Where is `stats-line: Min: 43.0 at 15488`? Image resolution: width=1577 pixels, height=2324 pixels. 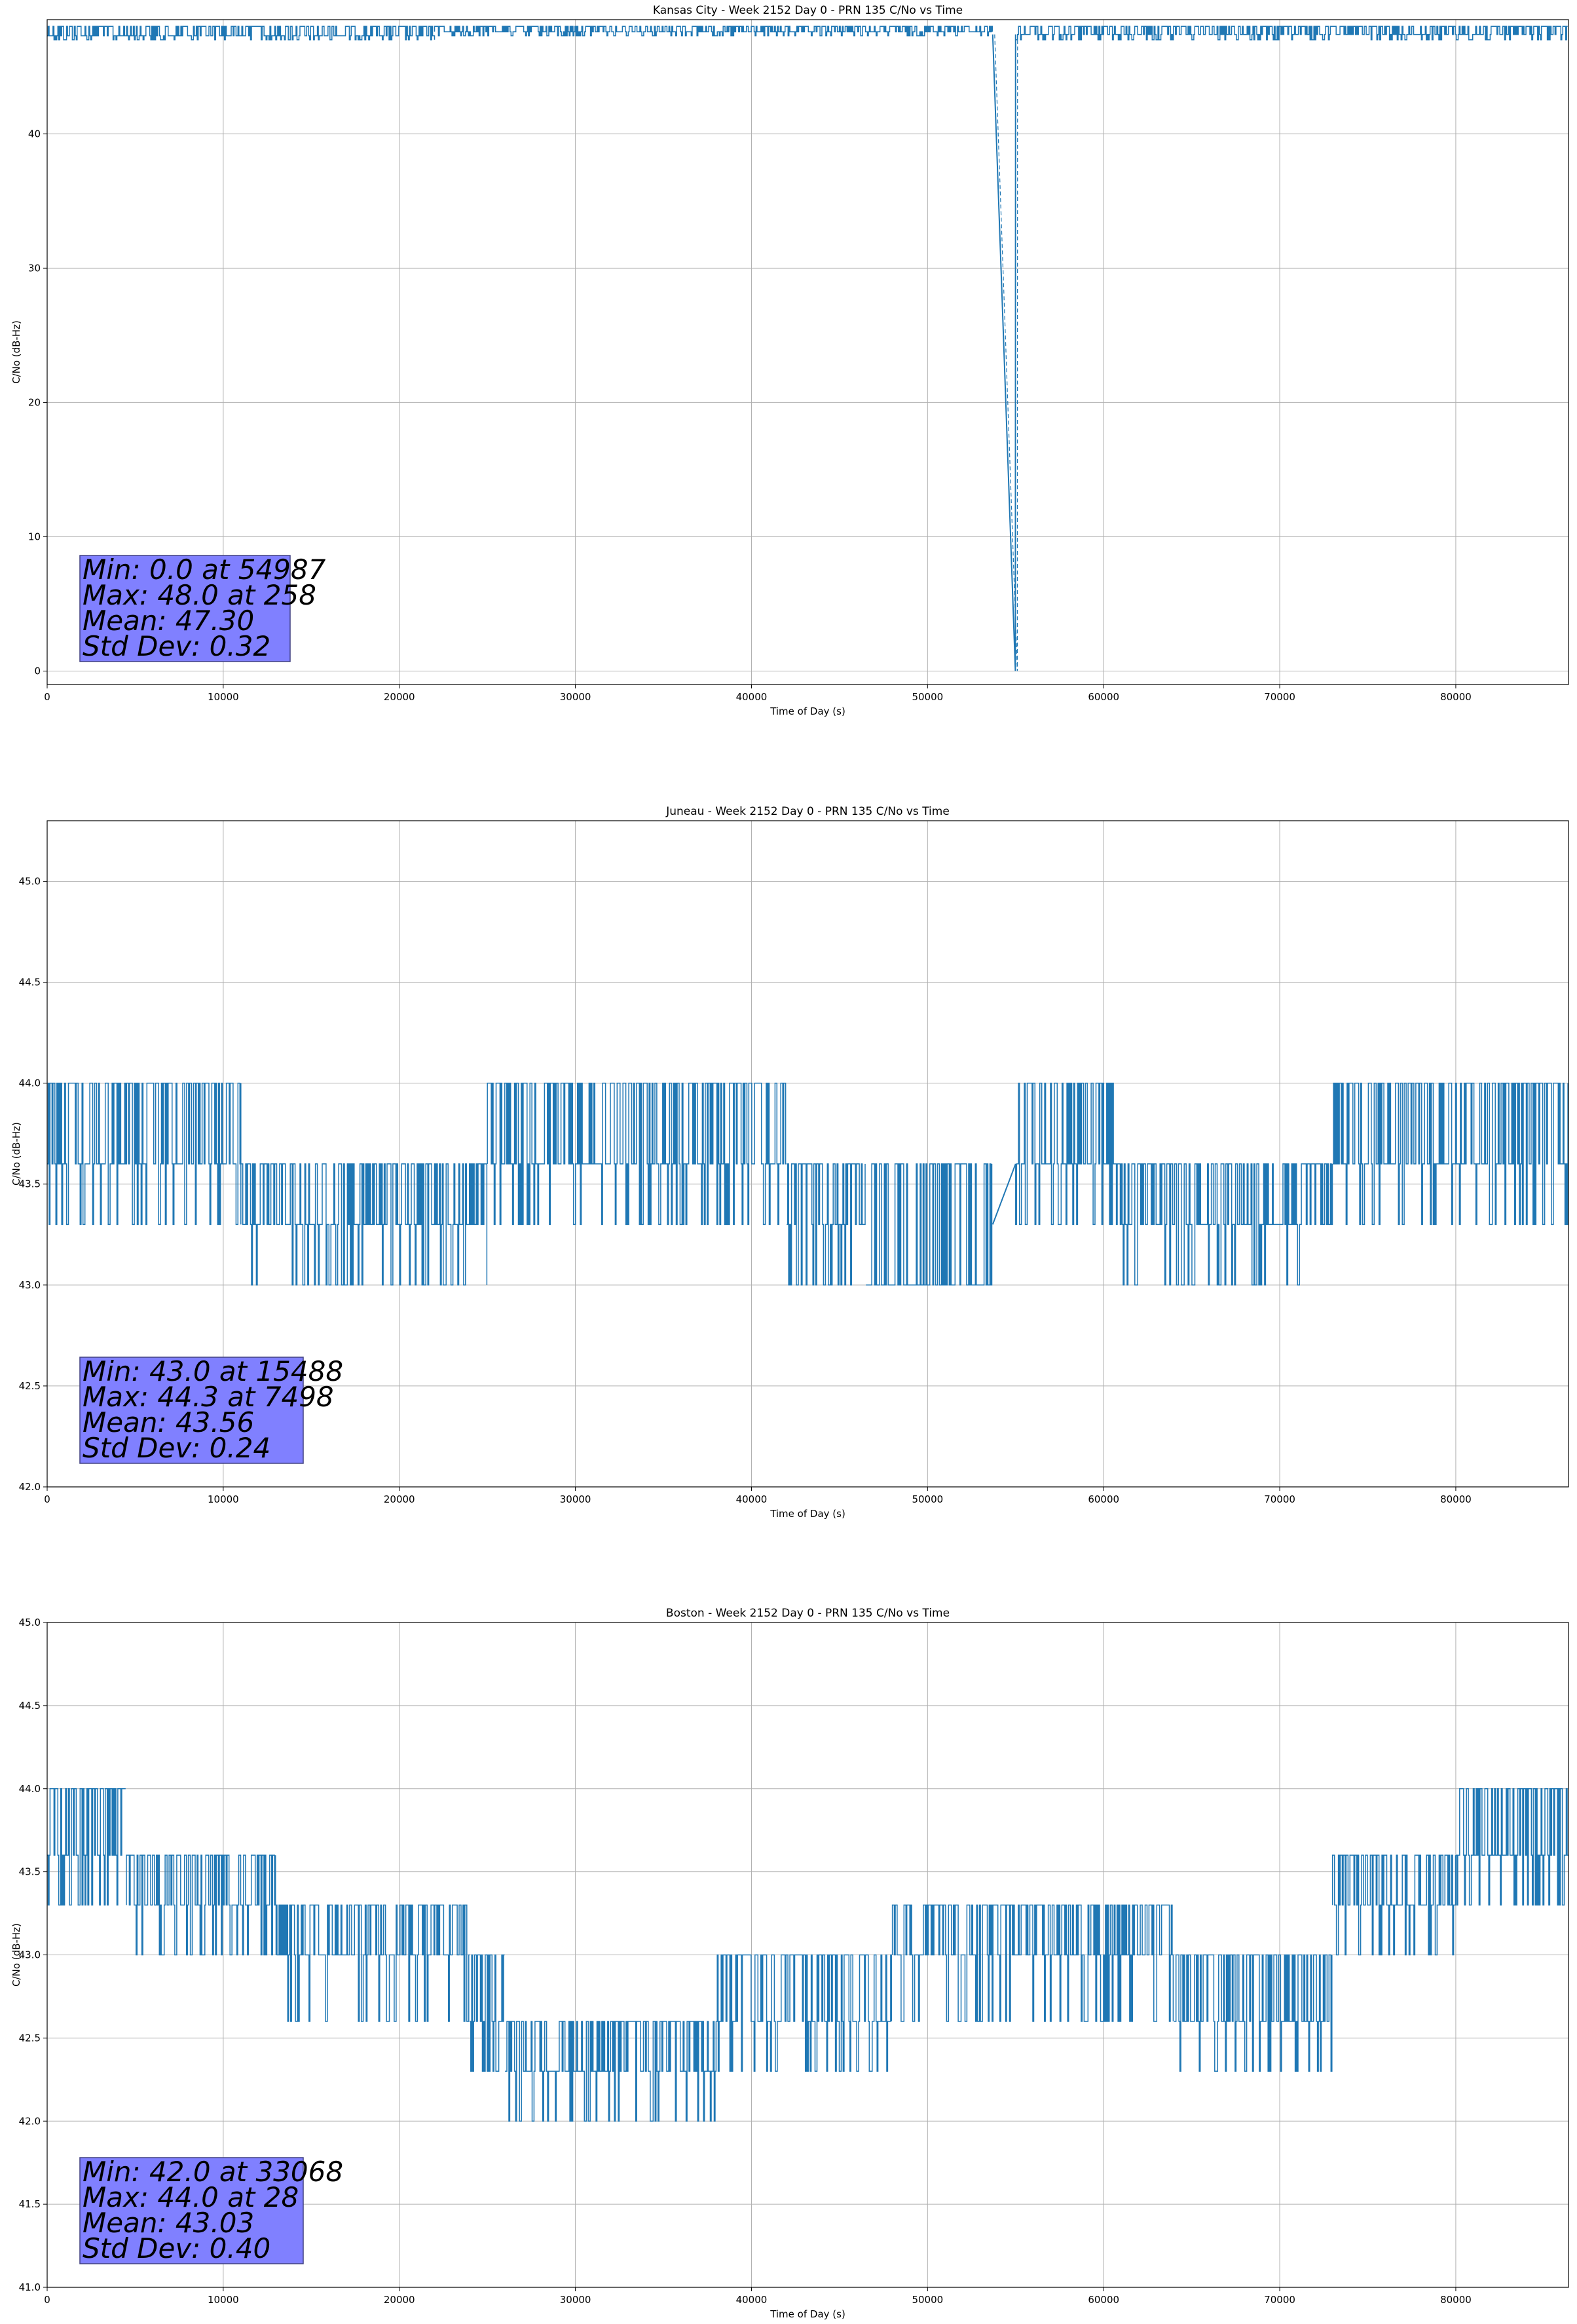 stats-line: Min: 43.0 at 15488 is located at coordinates (213, 1371).